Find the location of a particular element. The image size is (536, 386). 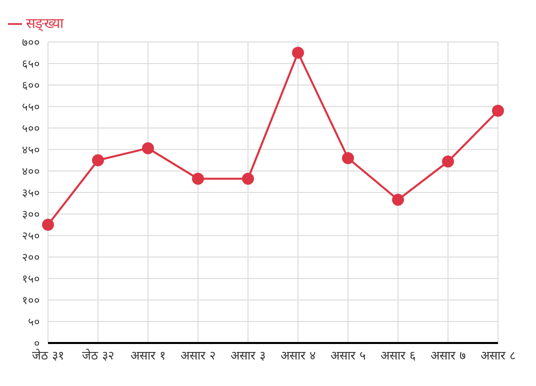

y-tick-label: २५० is located at coordinates (31, 235).